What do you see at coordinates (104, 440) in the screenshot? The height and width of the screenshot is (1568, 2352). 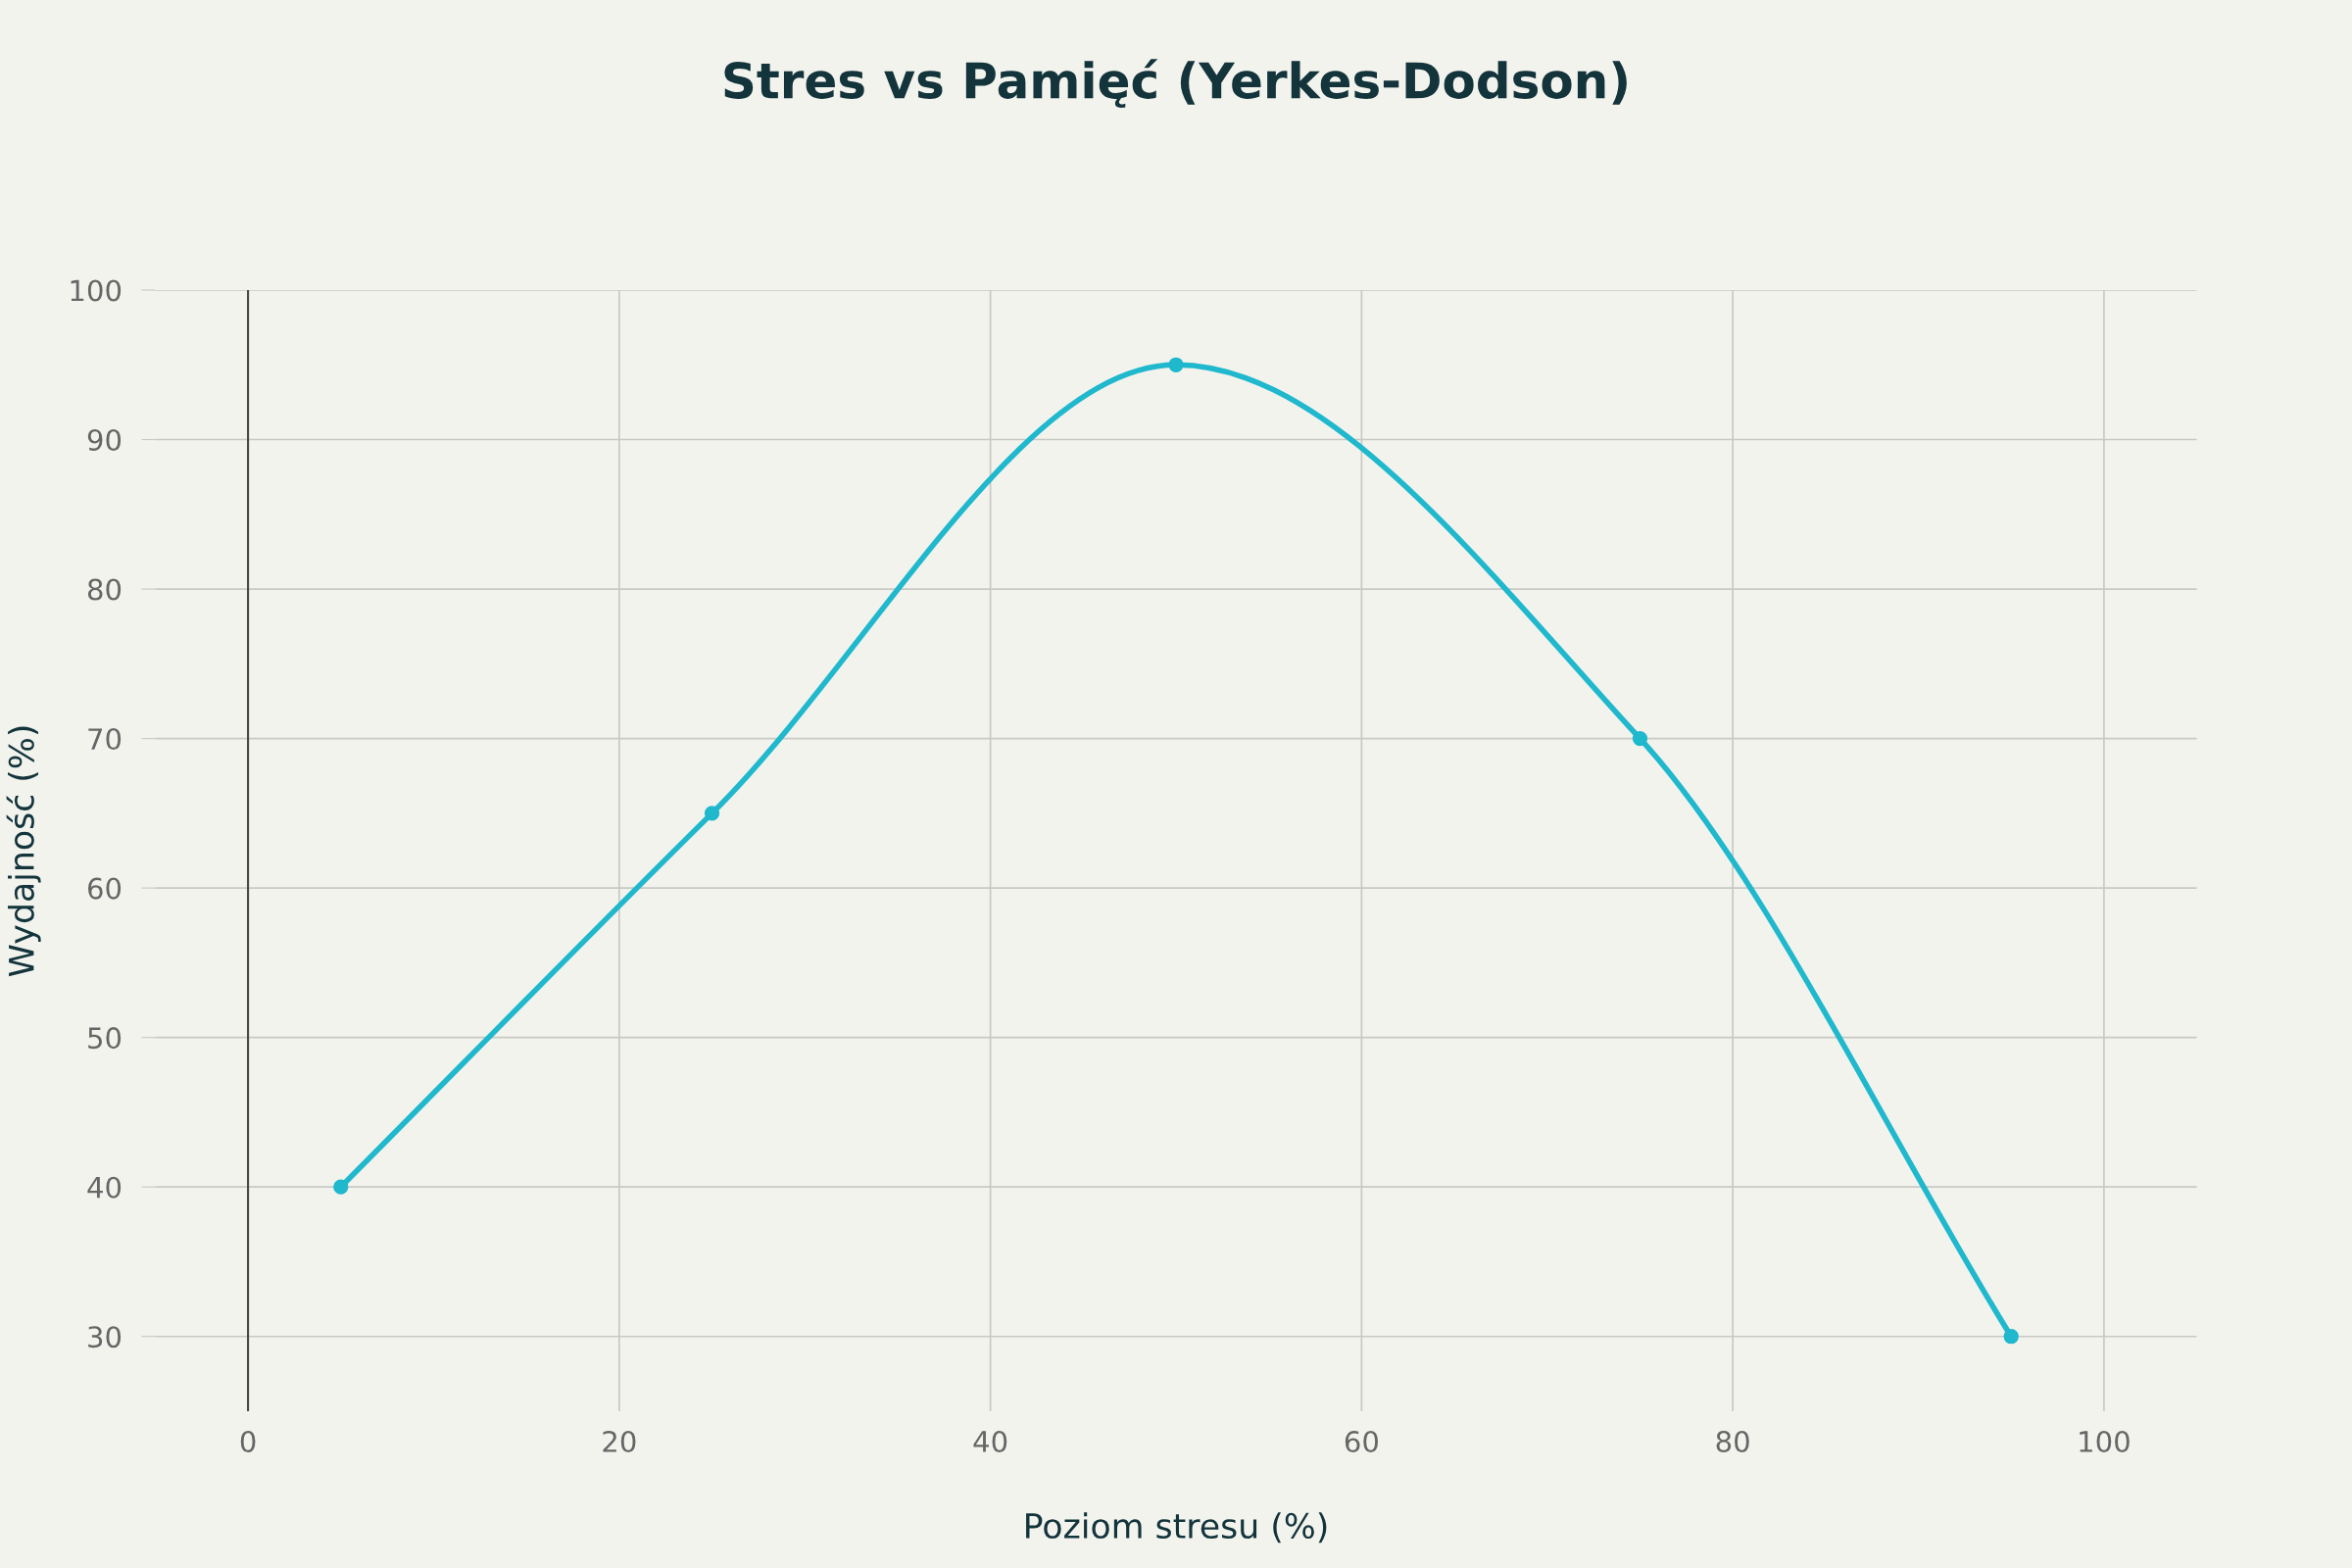 I see `y-tick-label: 90` at bounding box center [104, 440].